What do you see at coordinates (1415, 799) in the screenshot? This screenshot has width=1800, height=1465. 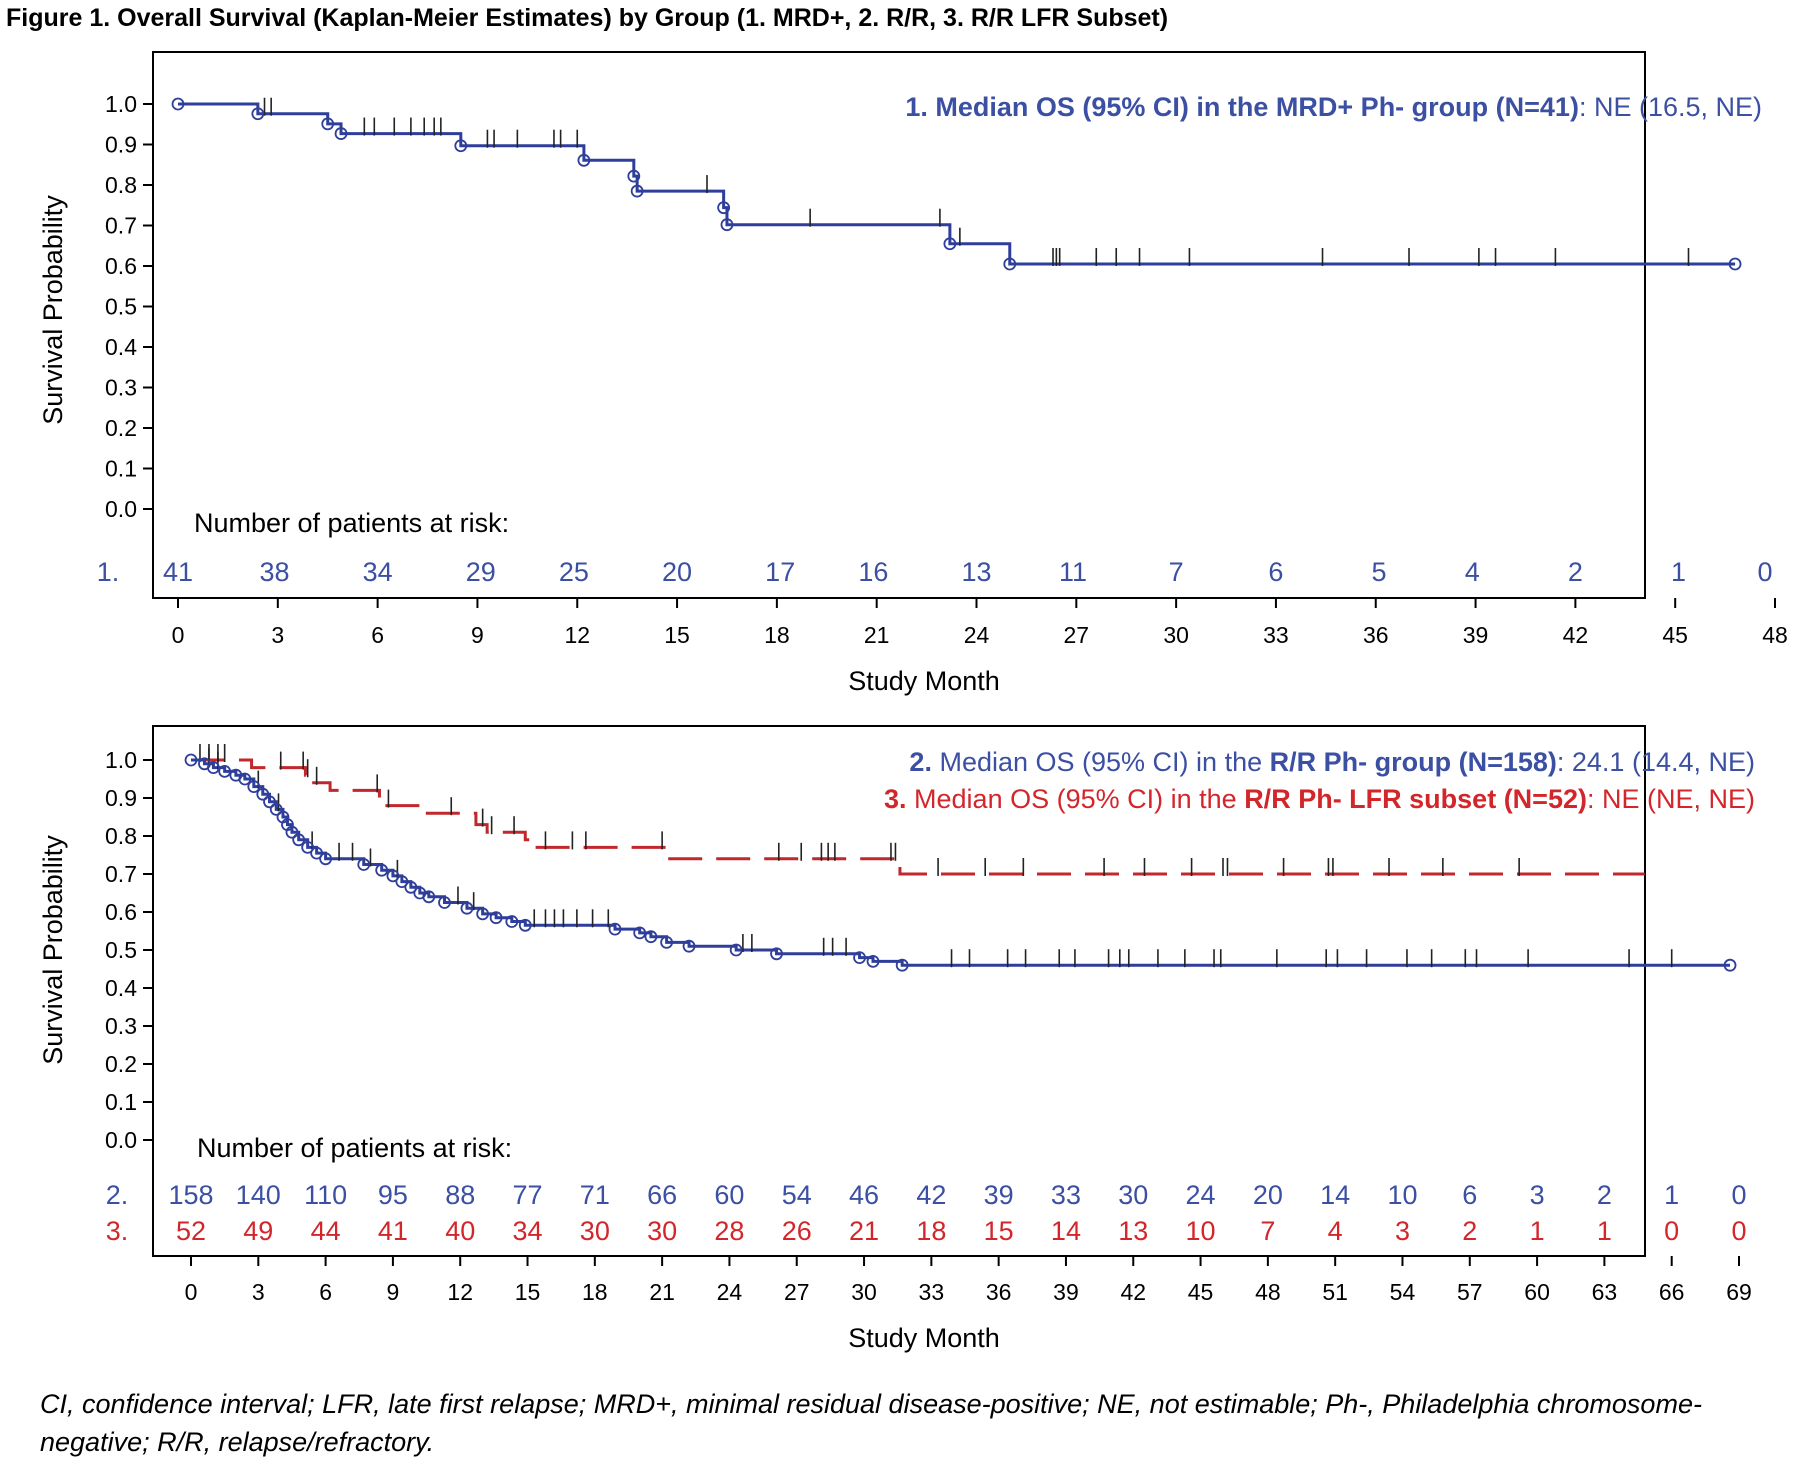 I see `legend-text-part: R/R Ph- LFR subset (N=52)` at bounding box center [1415, 799].